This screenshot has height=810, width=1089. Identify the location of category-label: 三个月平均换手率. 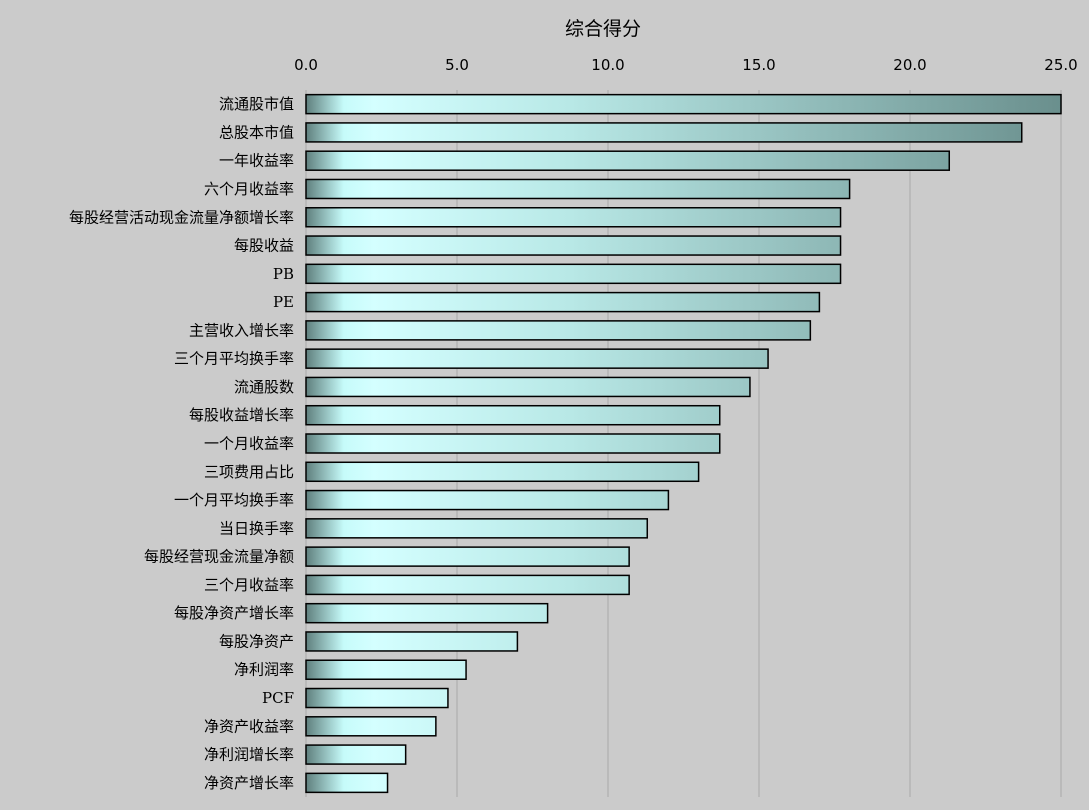
(234, 359).